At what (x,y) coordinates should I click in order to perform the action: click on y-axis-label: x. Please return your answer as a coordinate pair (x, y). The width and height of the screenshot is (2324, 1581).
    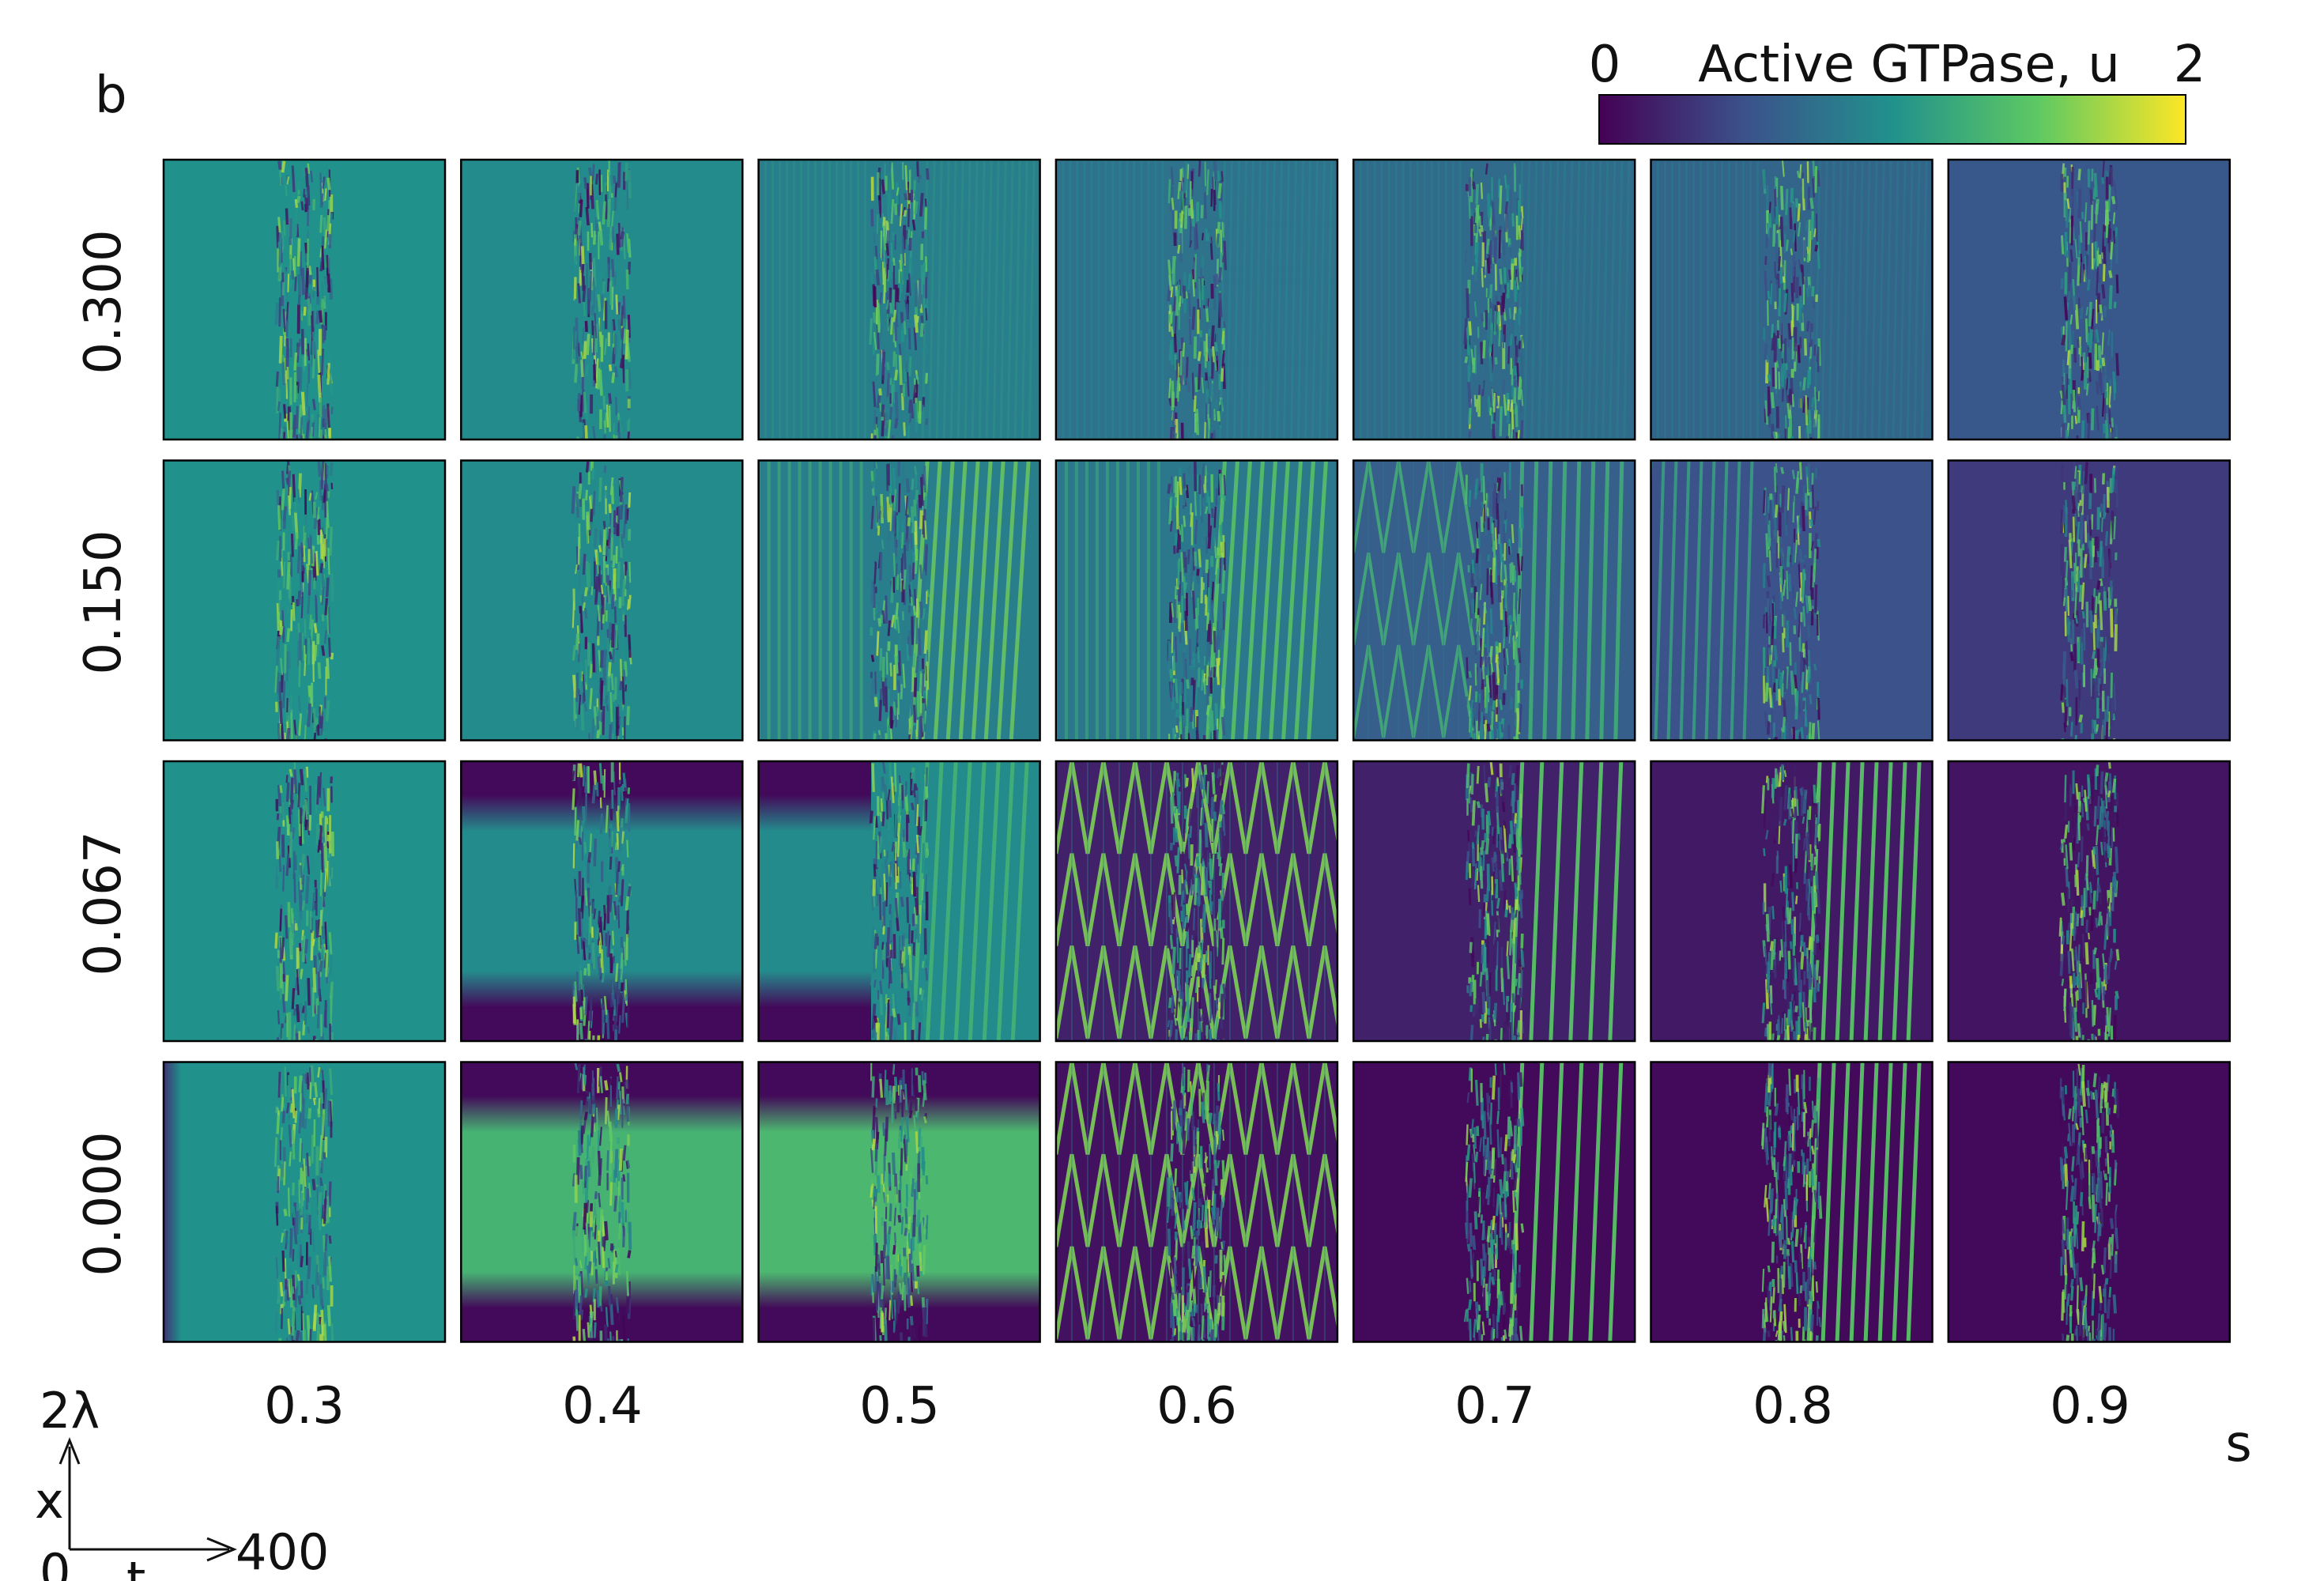
    Looking at the image, I should click on (49, 1501).